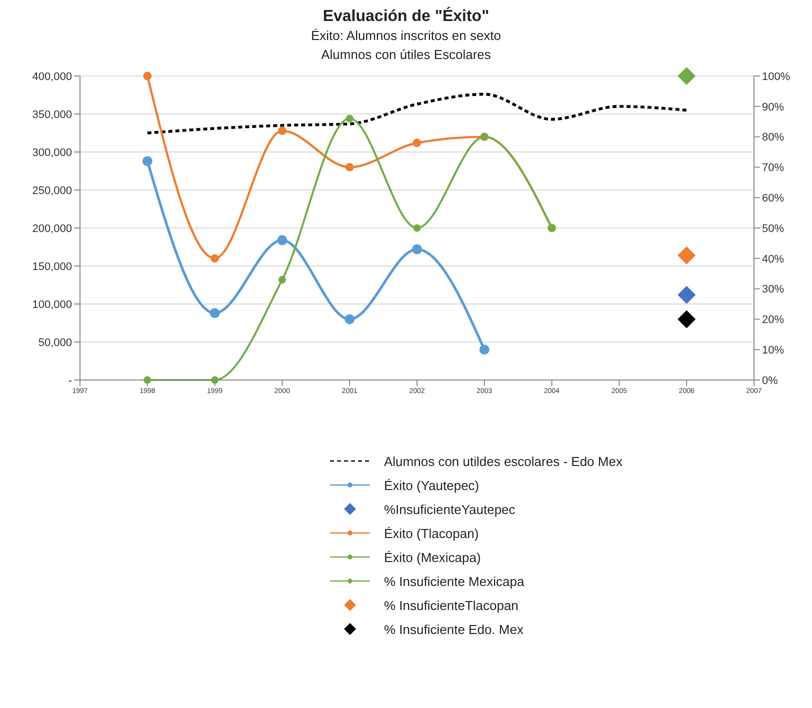  What do you see at coordinates (773, 138) in the screenshot?
I see `y2-tick-label: 80%` at bounding box center [773, 138].